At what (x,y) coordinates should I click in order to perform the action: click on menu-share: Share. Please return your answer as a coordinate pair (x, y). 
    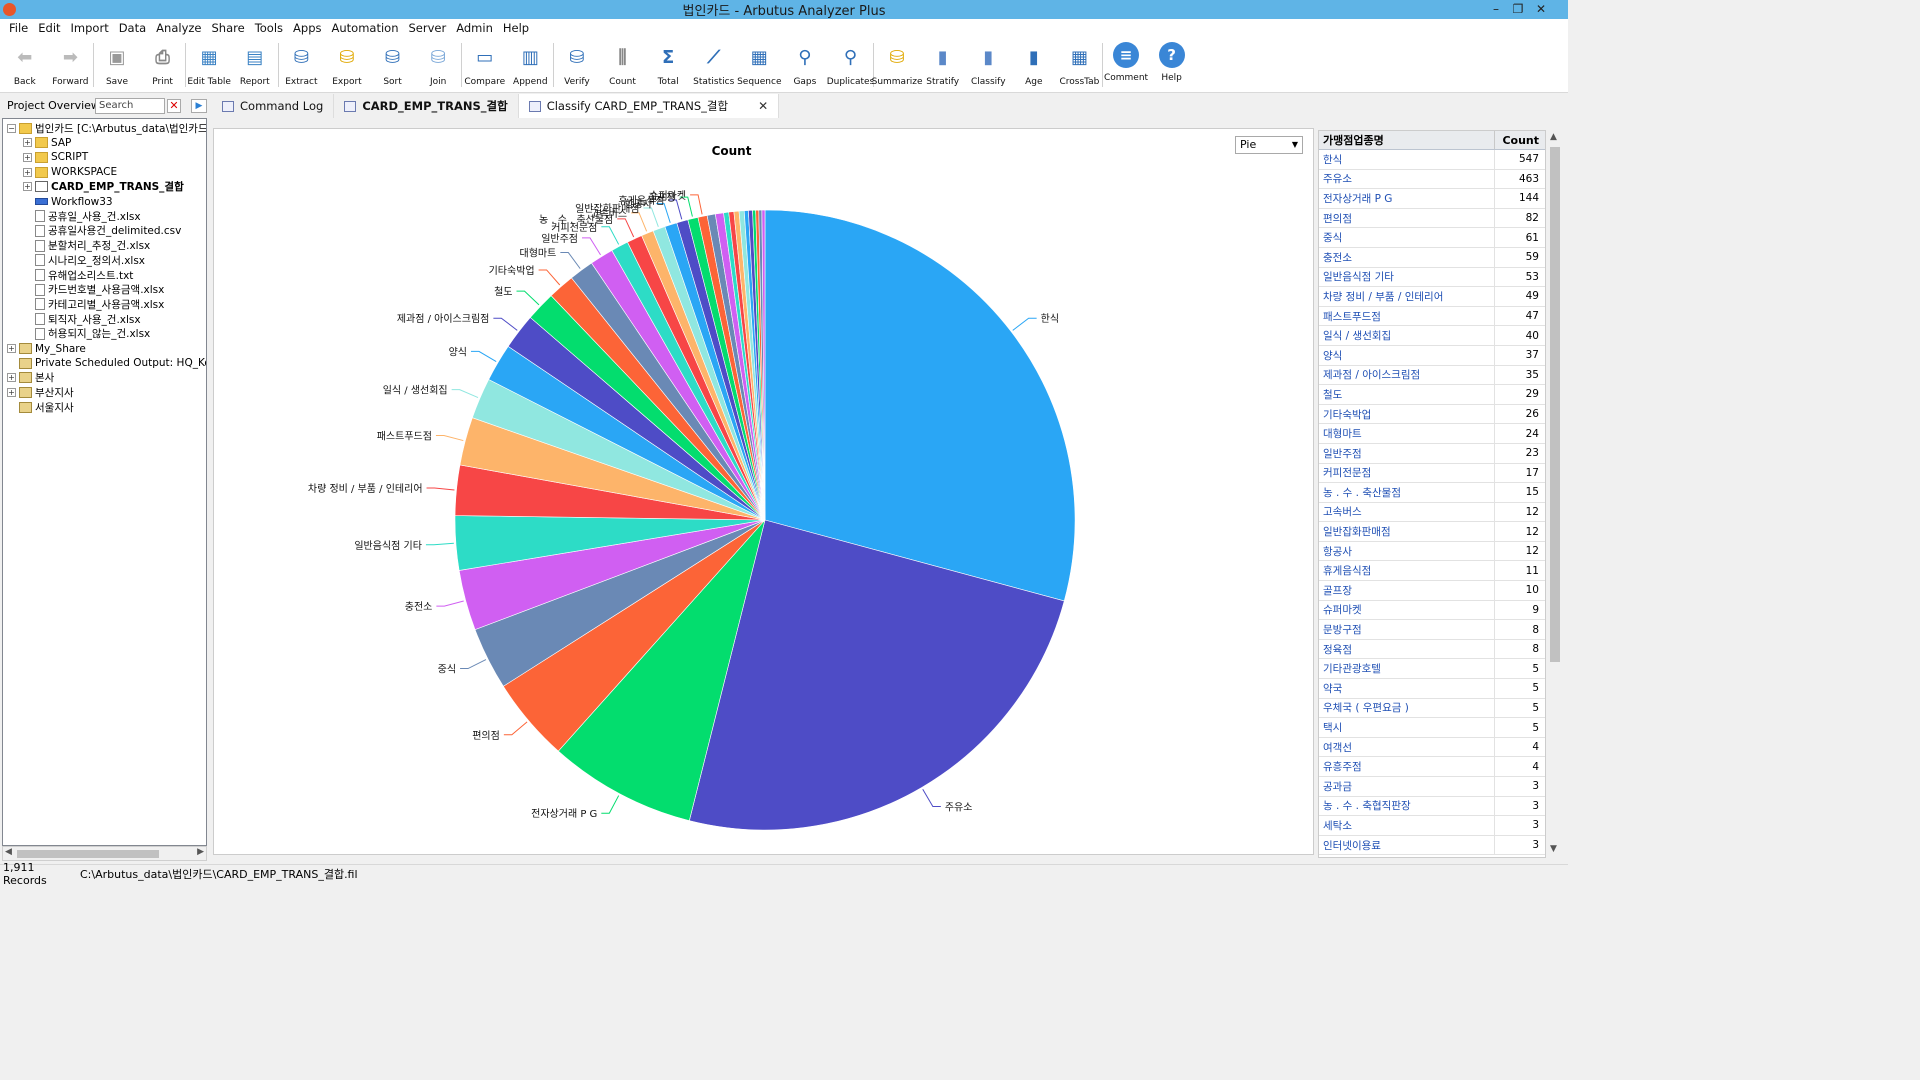
    Looking at the image, I should click on (228, 28).